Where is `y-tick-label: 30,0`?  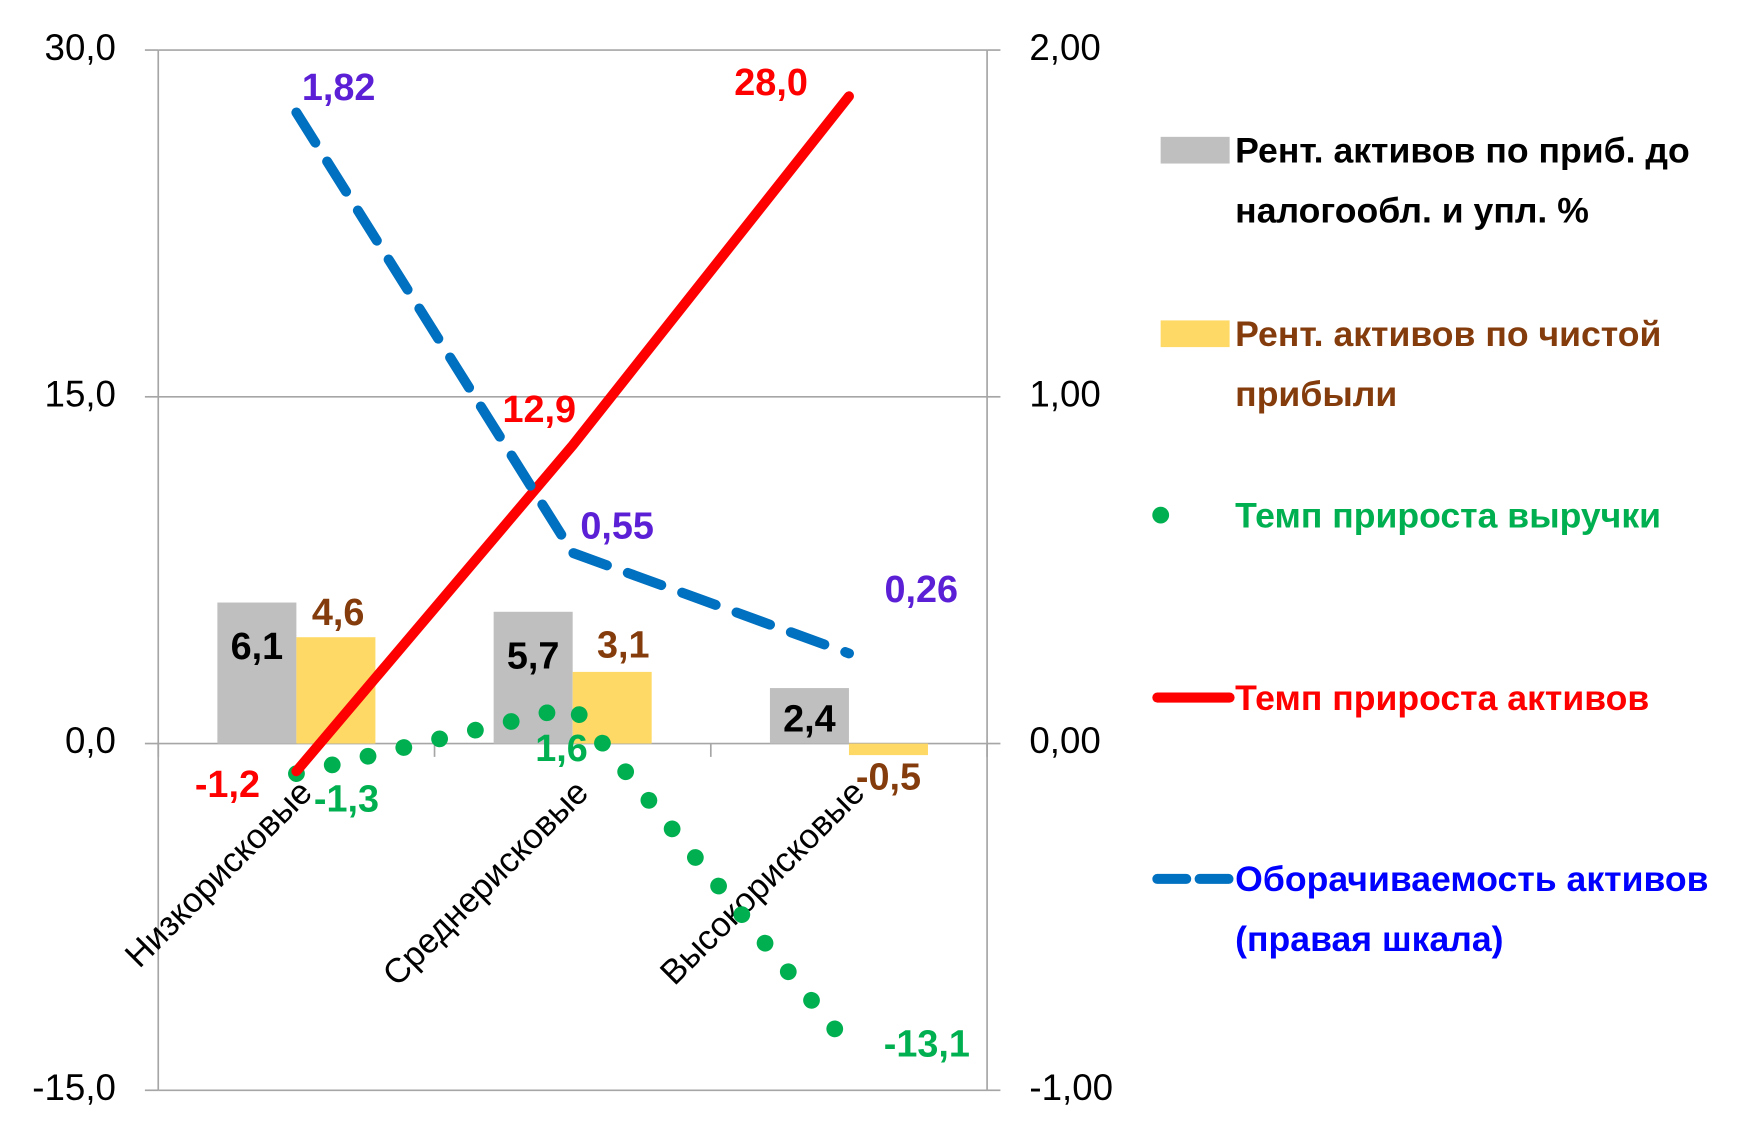 y-tick-label: 30,0 is located at coordinates (80, 47).